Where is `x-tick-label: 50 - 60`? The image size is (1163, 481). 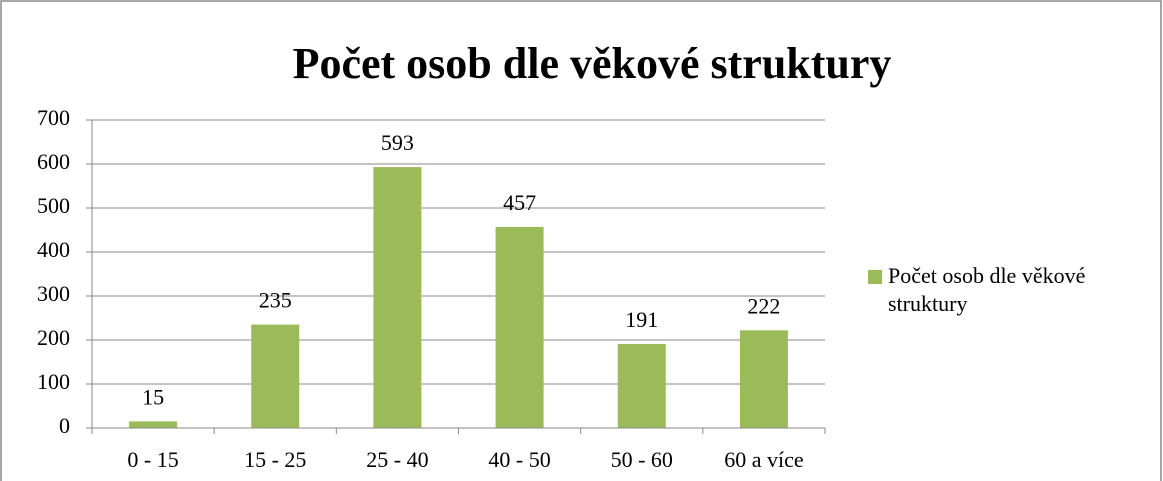 x-tick-label: 50 - 60 is located at coordinates (642, 459).